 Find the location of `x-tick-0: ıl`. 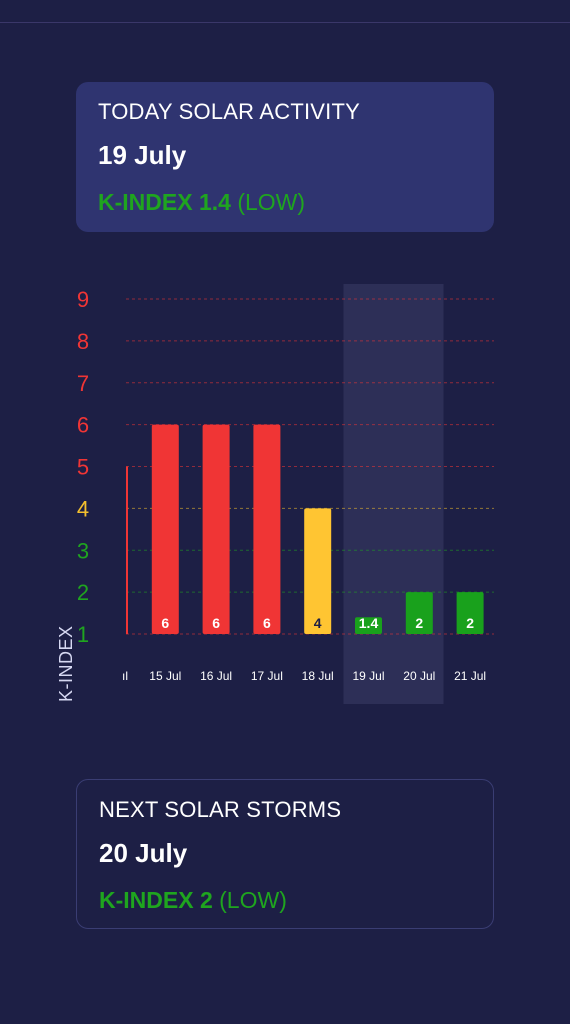

x-tick-0: ıl is located at coordinates (125, 676).